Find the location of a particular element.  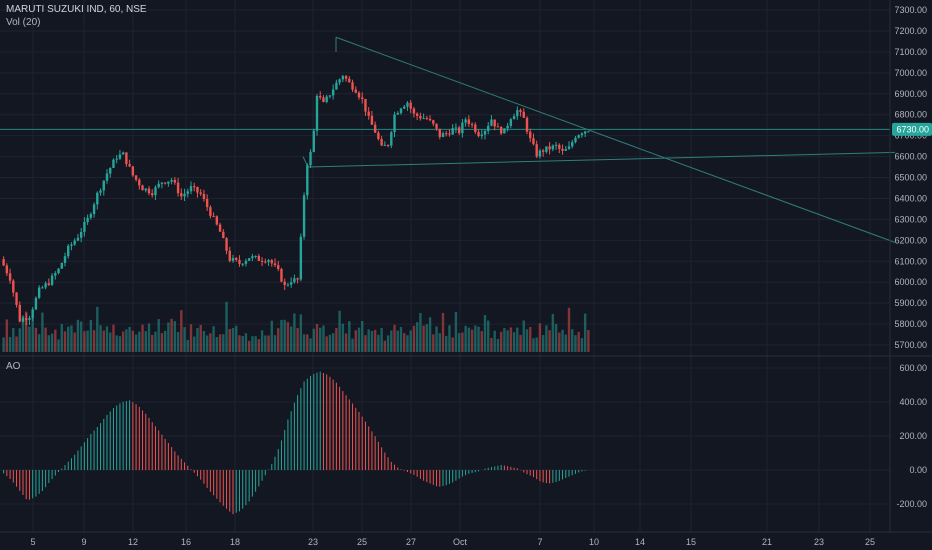

time-tick-label: 16 is located at coordinates (186, 542).